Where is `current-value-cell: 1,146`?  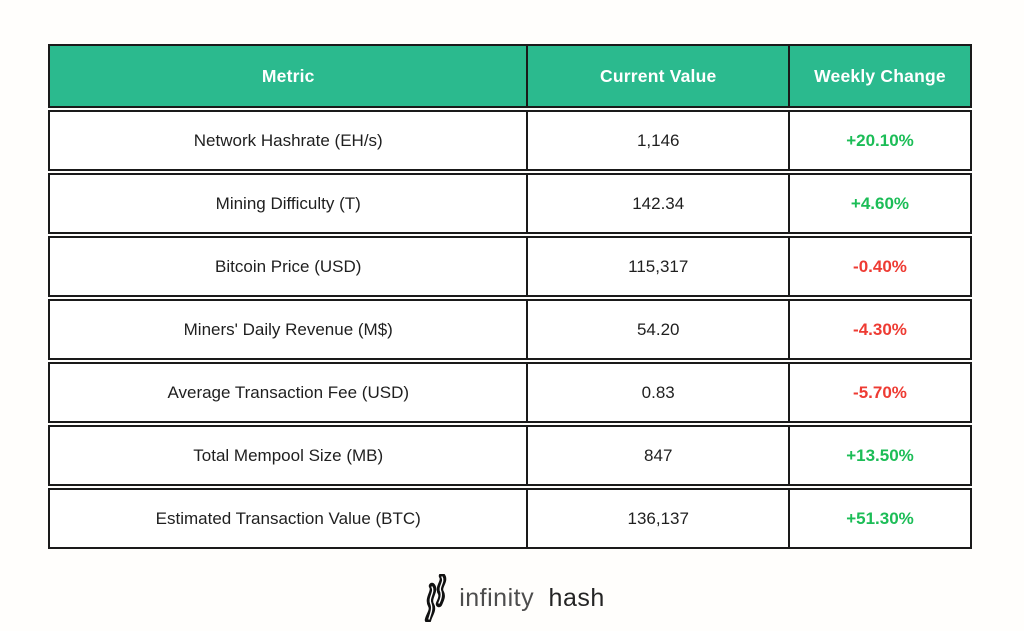
current-value-cell: 1,146 is located at coordinates (659, 140).